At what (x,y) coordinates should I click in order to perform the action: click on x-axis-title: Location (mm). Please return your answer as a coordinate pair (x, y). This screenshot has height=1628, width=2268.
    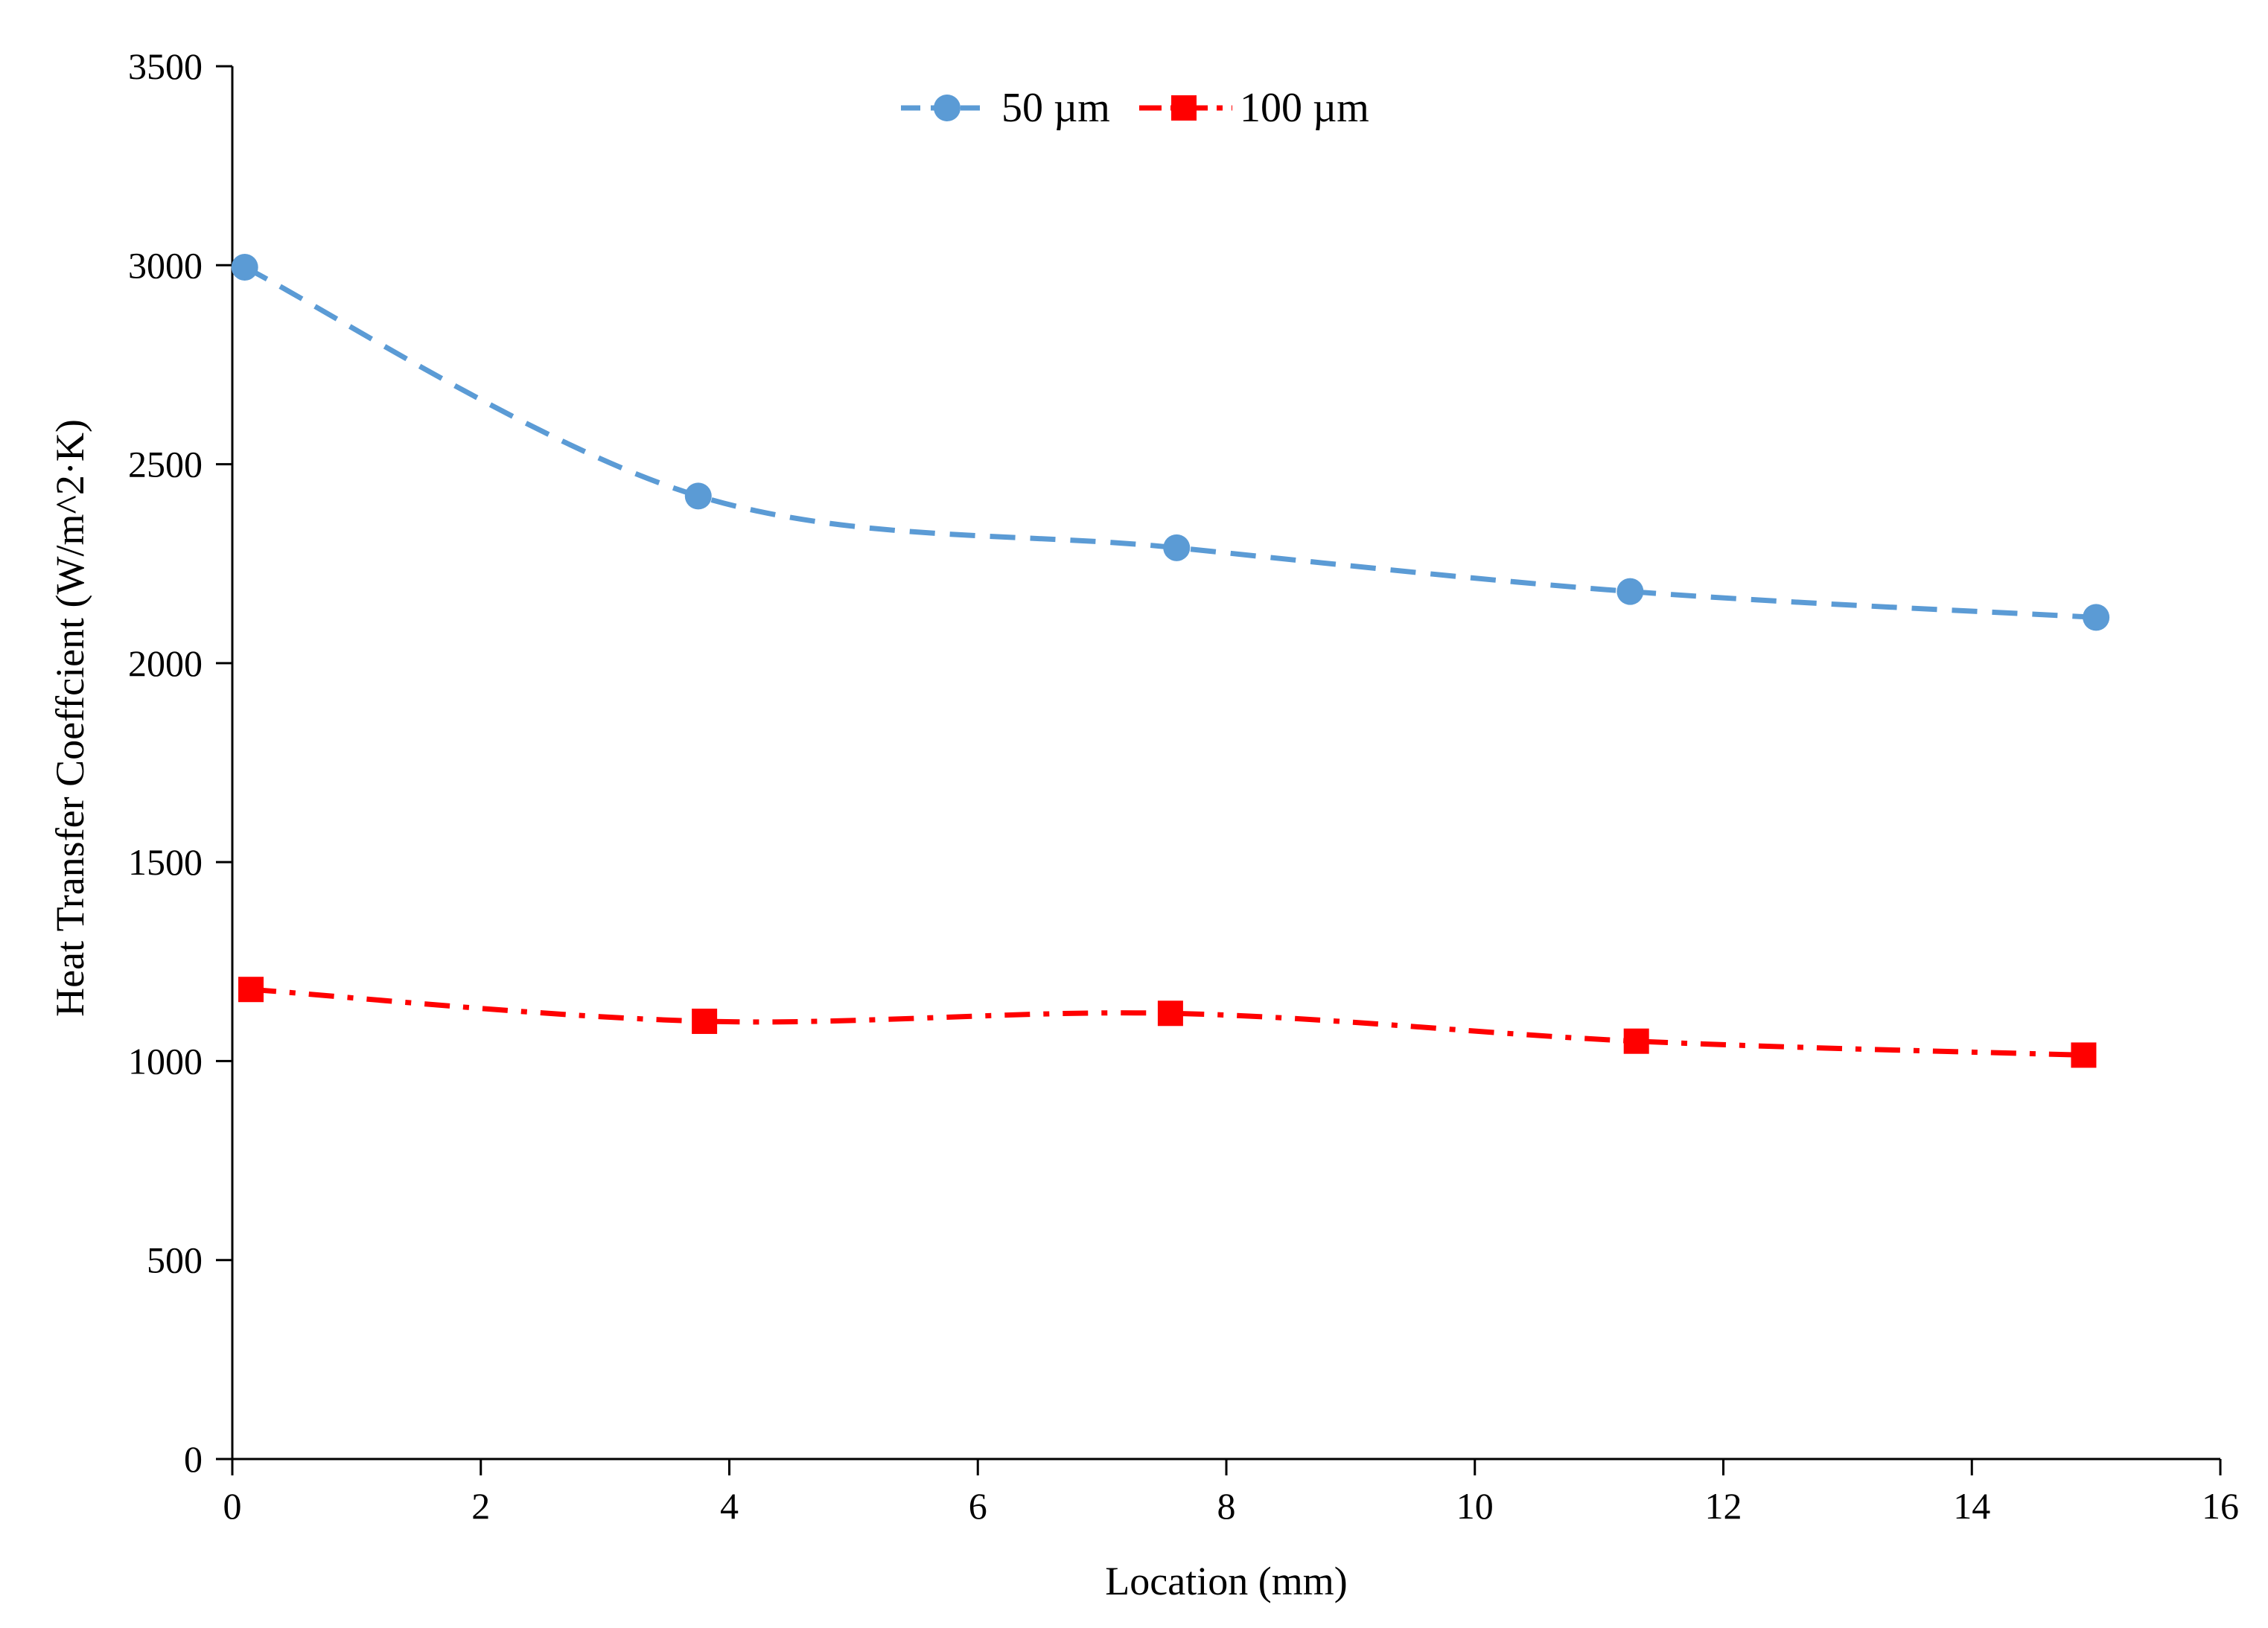
    Looking at the image, I should click on (1226, 1581).